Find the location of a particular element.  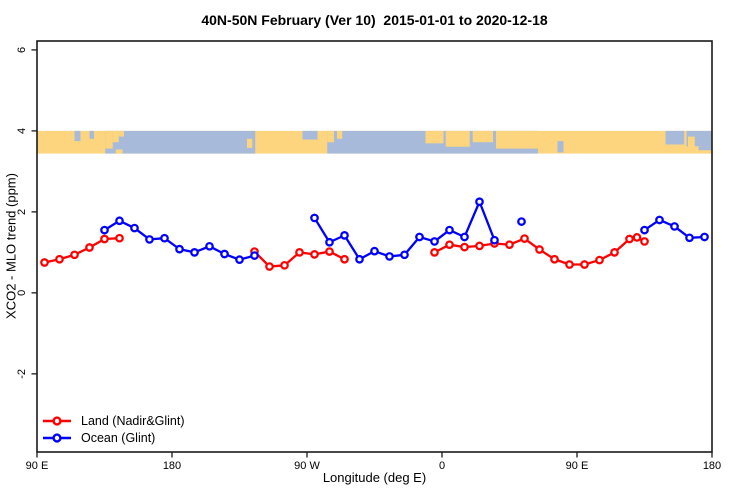

legend: Land (Nadir&Glint) Ocean (Glint) is located at coordinates (113, 429).